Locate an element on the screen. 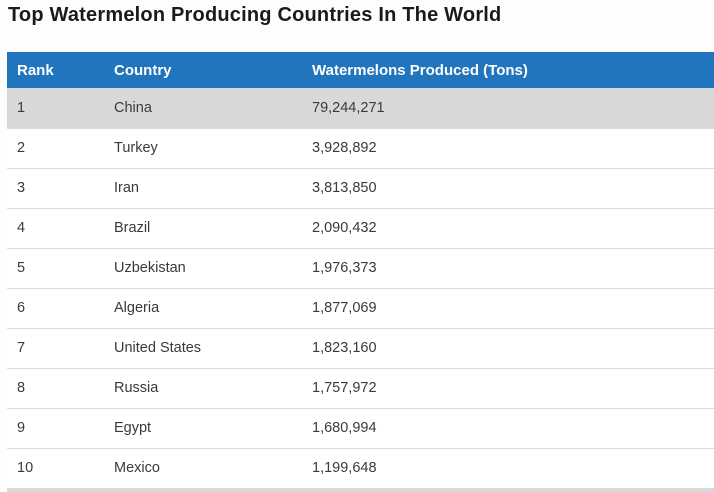 This screenshot has width=714, height=492. rank-cell: 2 is located at coordinates (55, 148).